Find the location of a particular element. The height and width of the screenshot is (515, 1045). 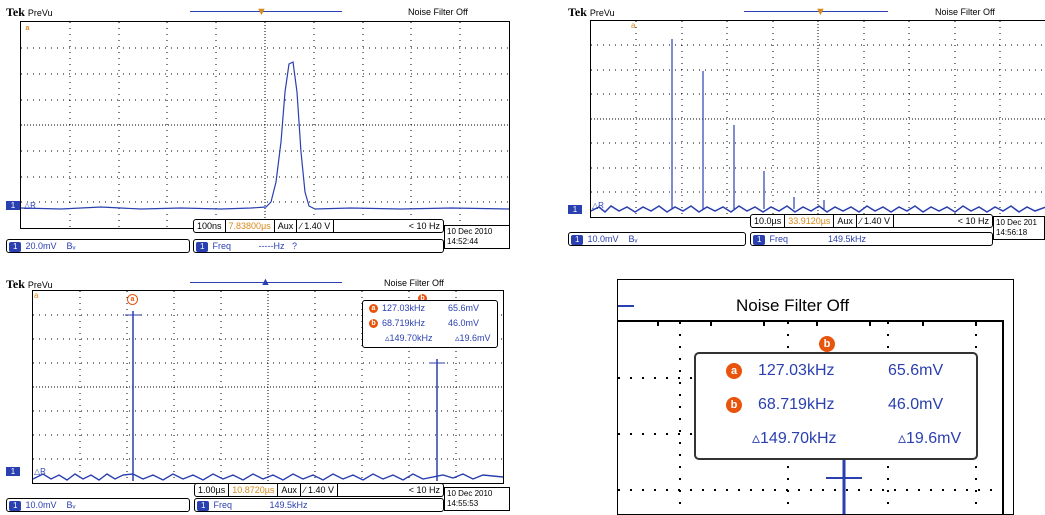

cursor-a-marker-top: a is located at coordinates (36, 295).